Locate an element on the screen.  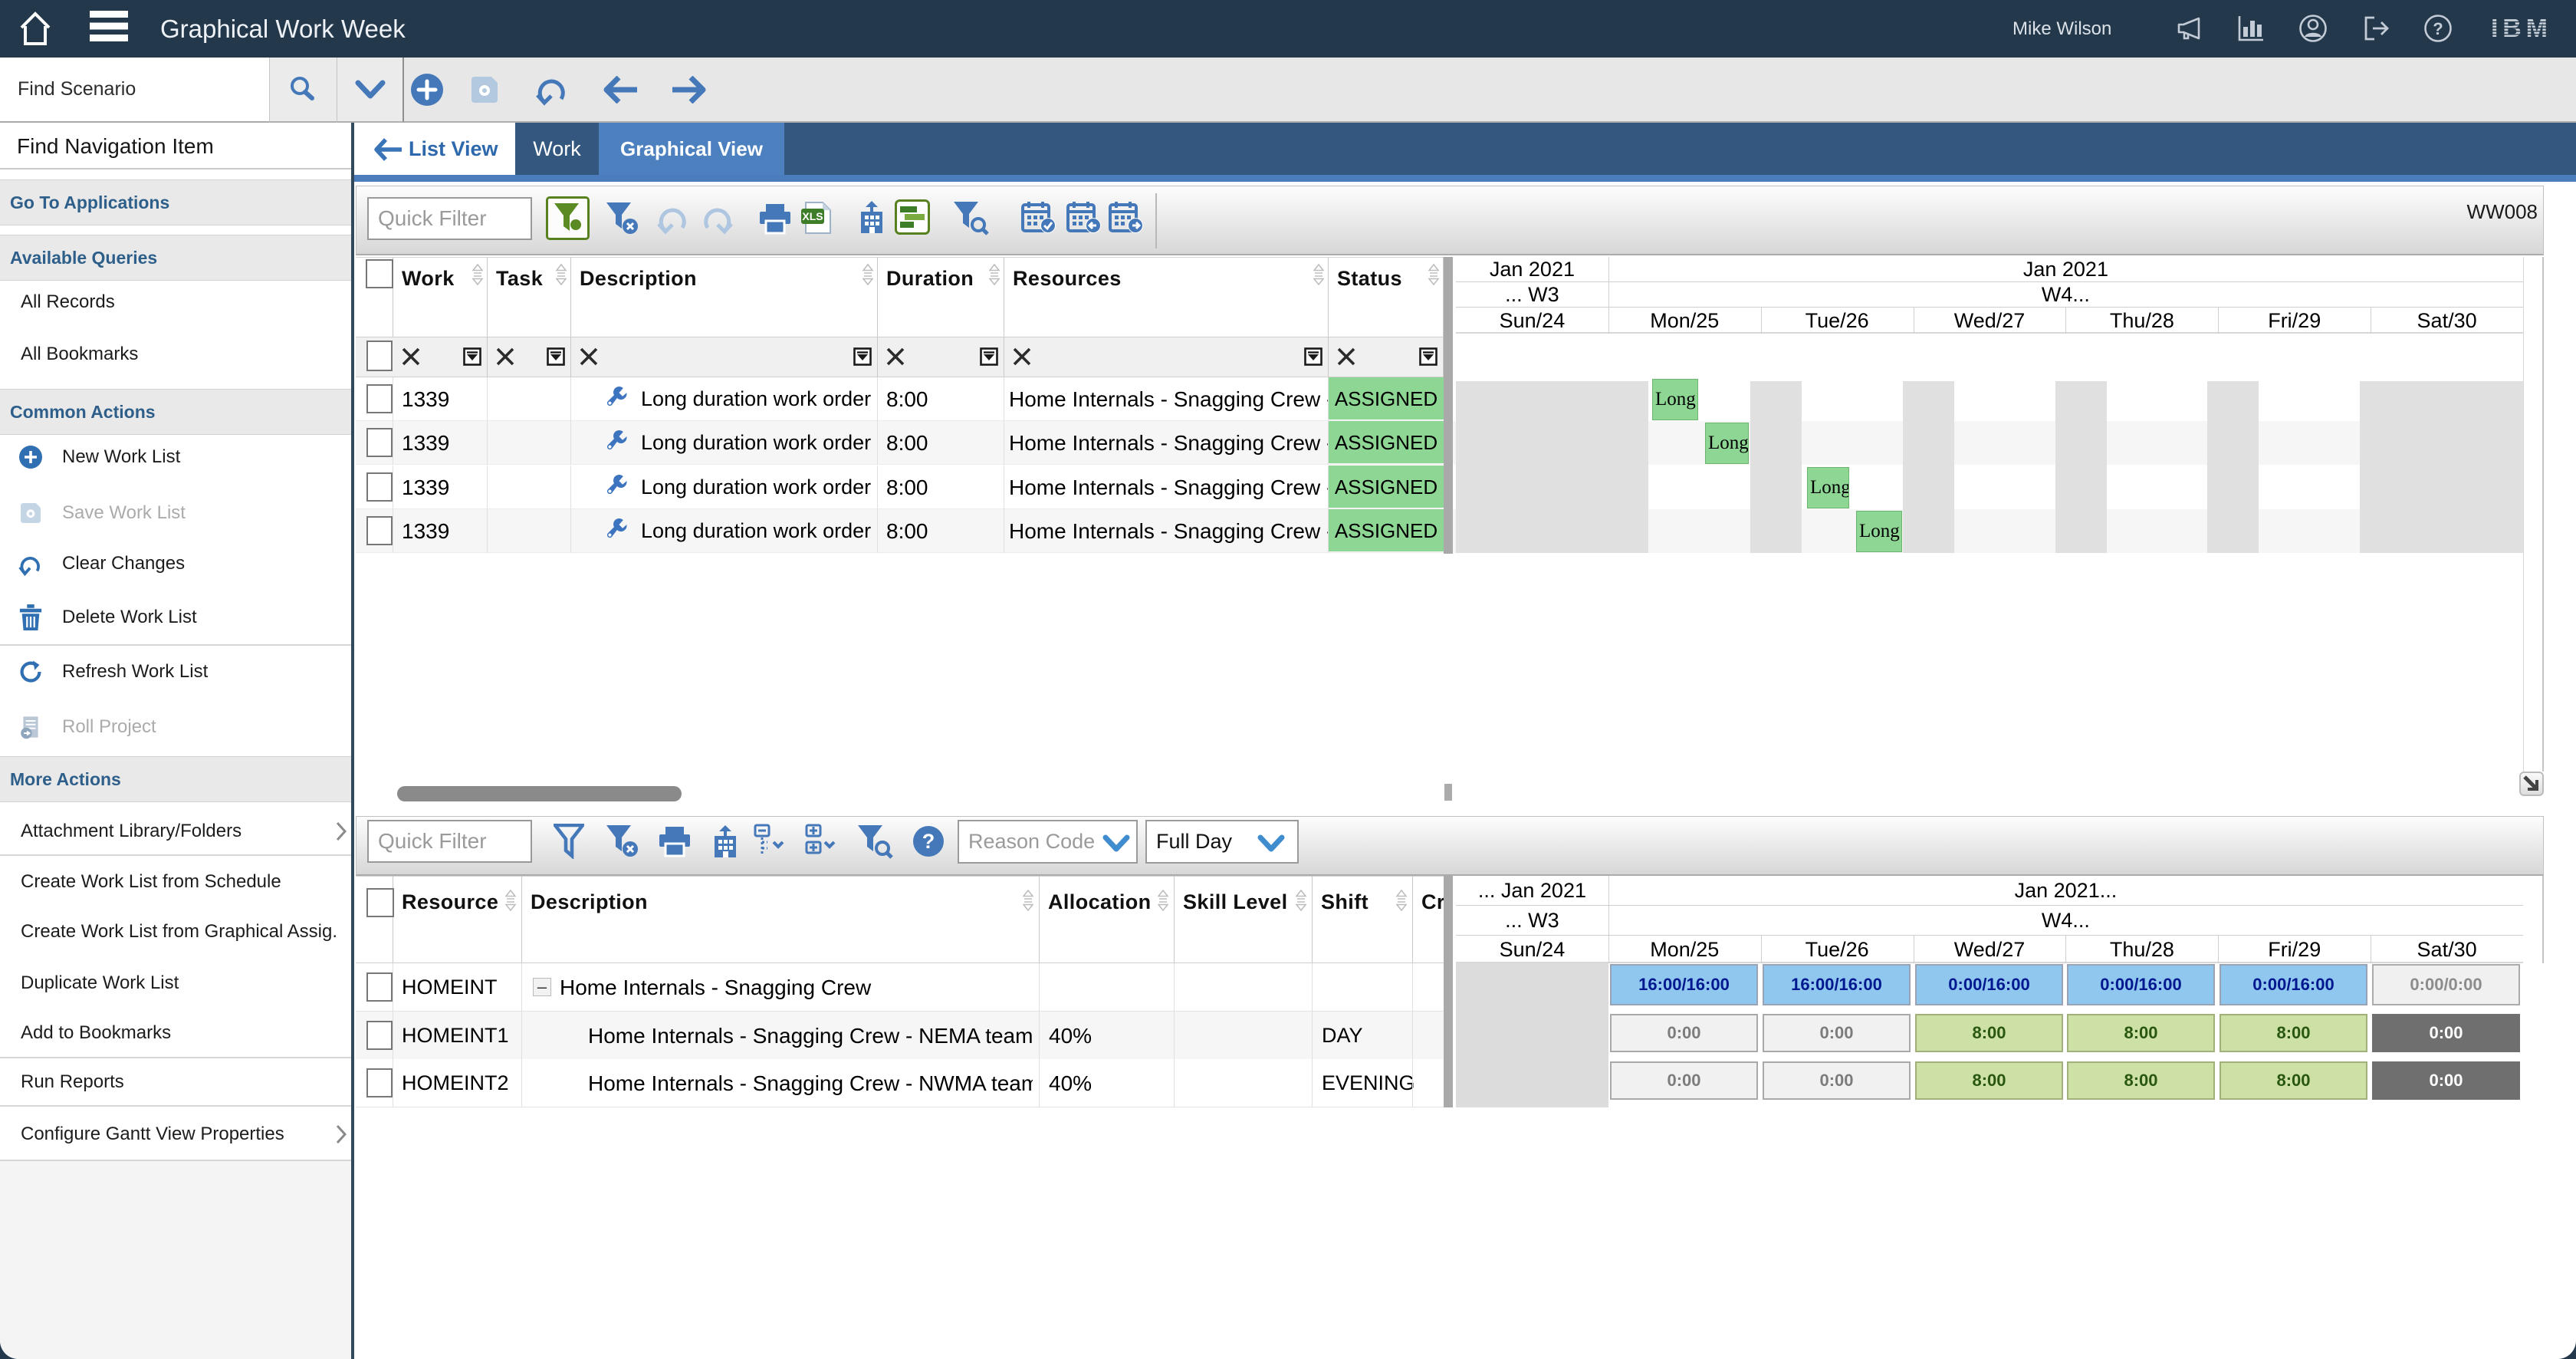
svg-text: XLS is located at coordinates (813, 216).